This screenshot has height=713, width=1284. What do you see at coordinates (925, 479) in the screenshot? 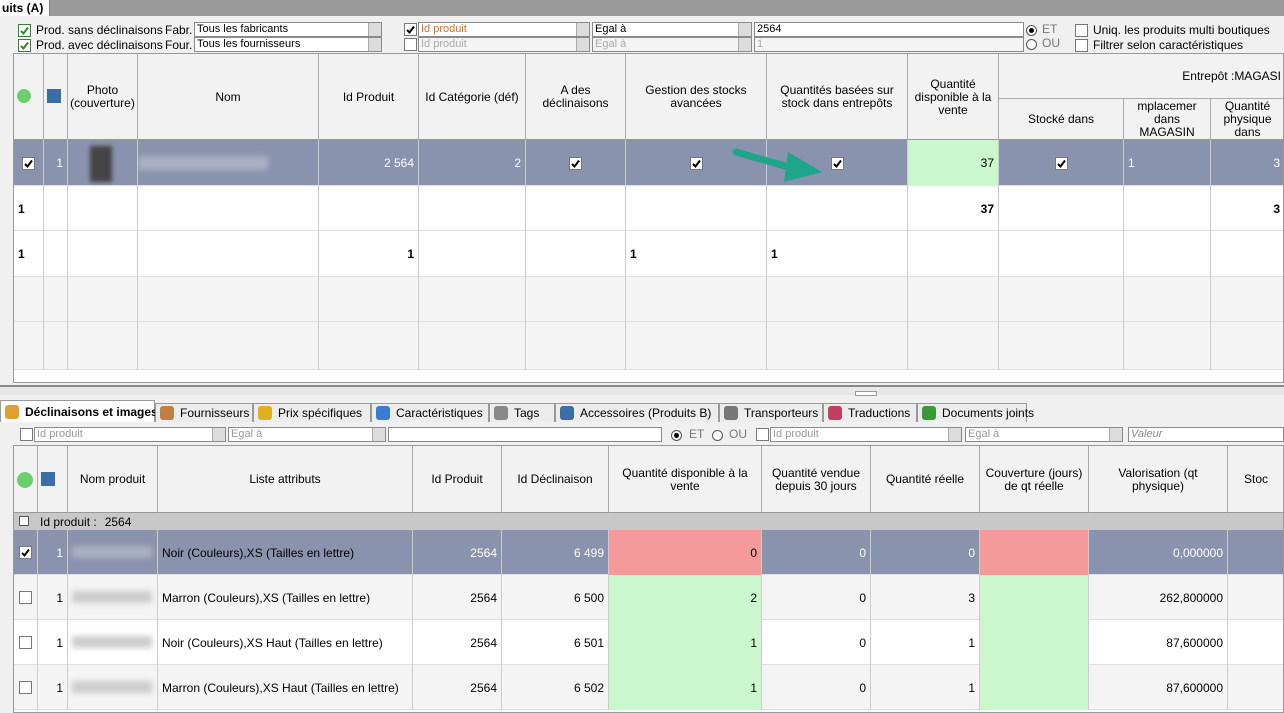
I see `column-header: Quantité réelle` at bounding box center [925, 479].